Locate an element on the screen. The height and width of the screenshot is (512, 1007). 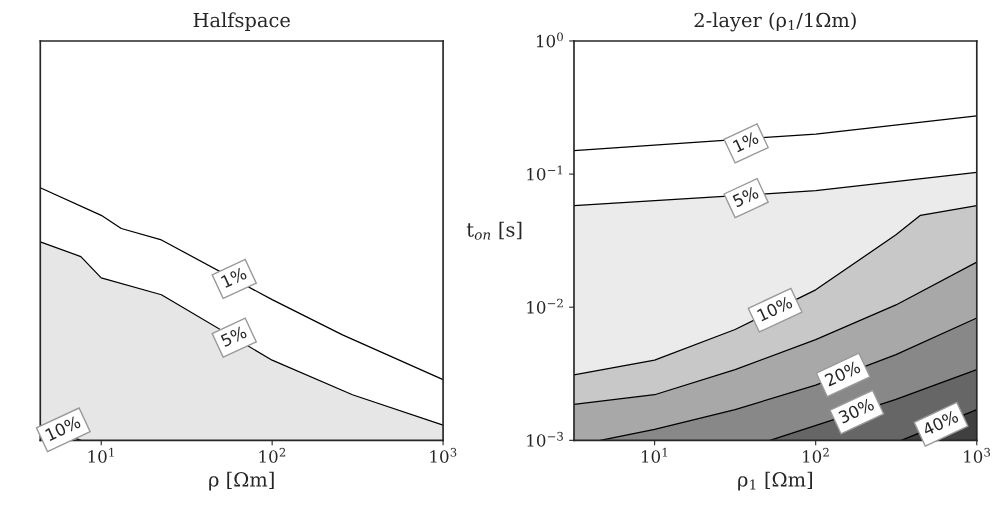
annotation: 30% is located at coordinates (856, 410).